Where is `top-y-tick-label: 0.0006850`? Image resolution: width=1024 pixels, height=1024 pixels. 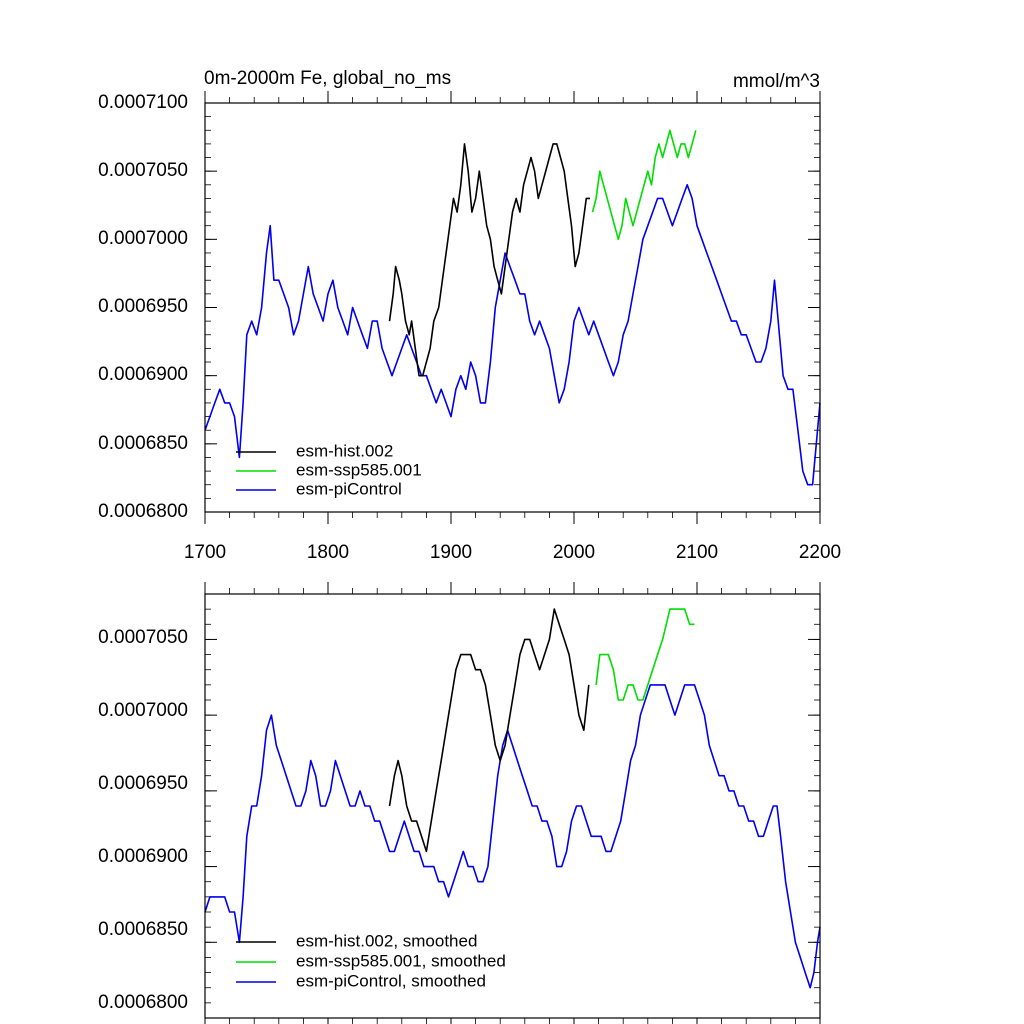
top-y-tick-label: 0.0006850 is located at coordinates (143, 443).